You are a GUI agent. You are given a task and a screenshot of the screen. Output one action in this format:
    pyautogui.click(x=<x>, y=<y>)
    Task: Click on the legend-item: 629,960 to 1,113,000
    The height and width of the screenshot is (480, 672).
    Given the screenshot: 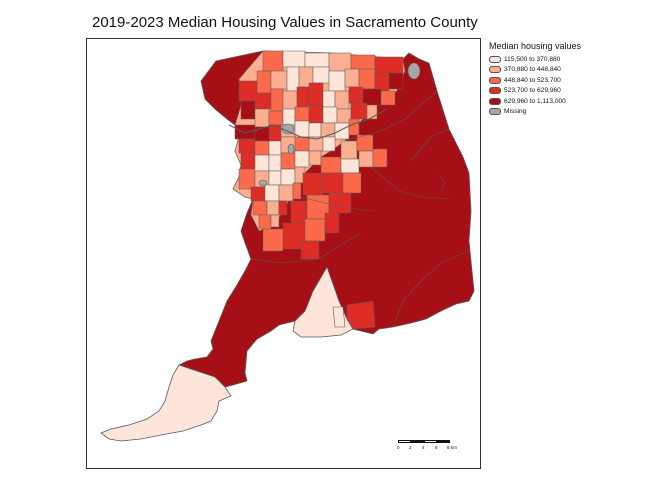 What is the action you would take?
    pyautogui.click(x=549, y=101)
    